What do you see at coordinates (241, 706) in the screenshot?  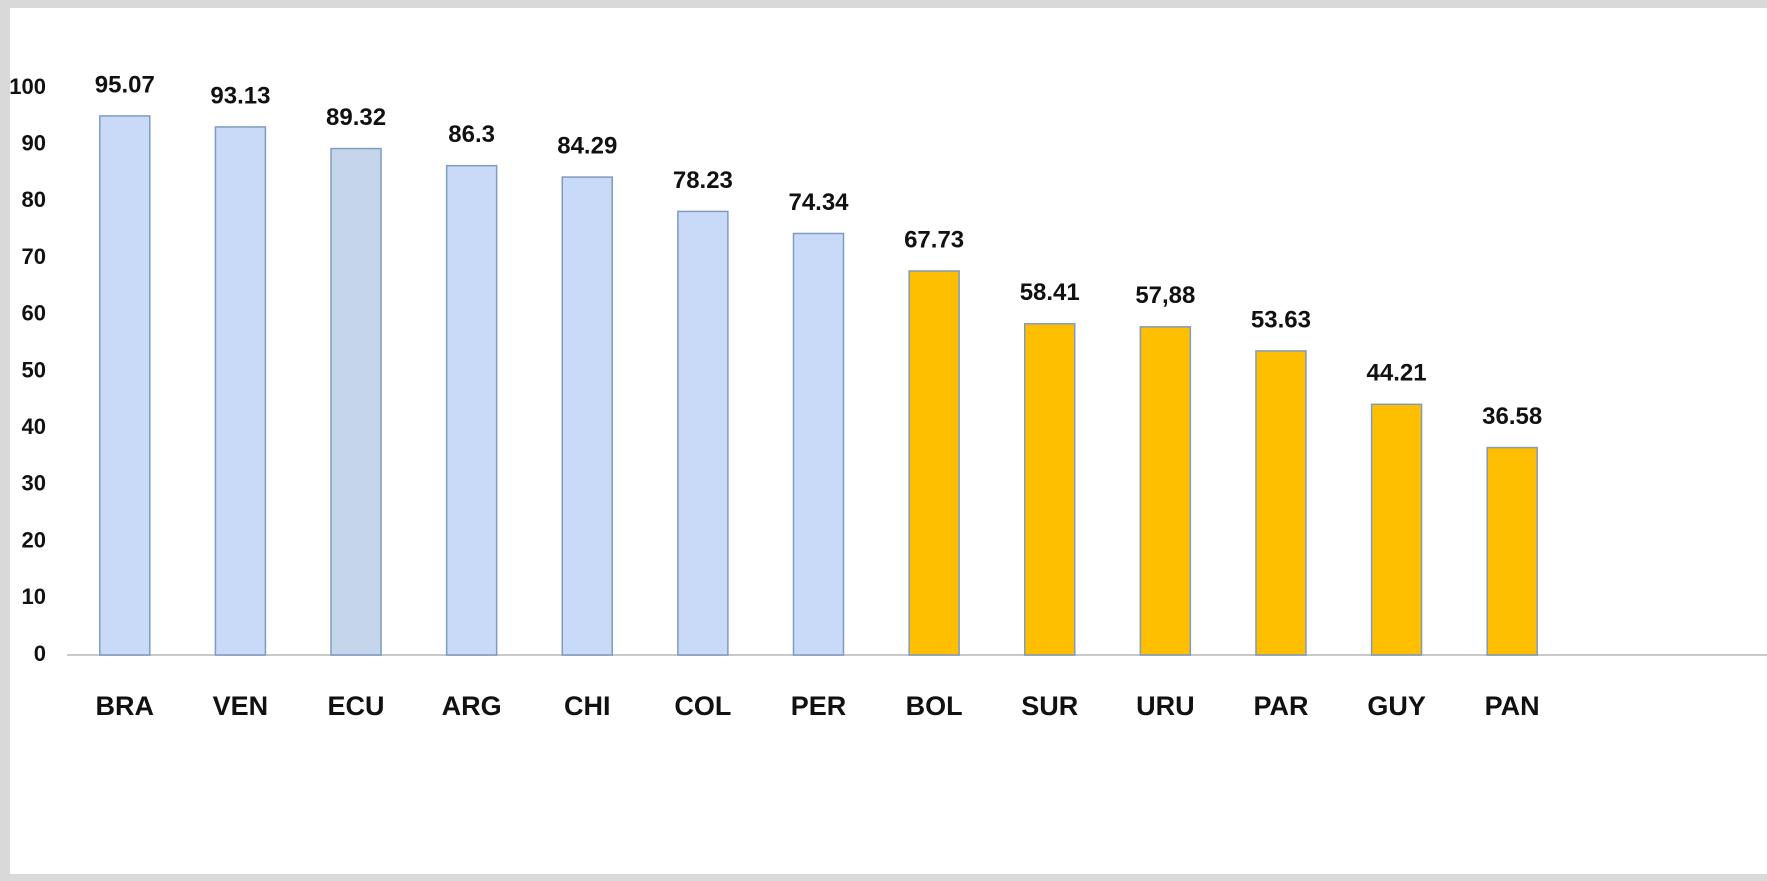 I see `x-tick-label: VEN` at bounding box center [241, 706].